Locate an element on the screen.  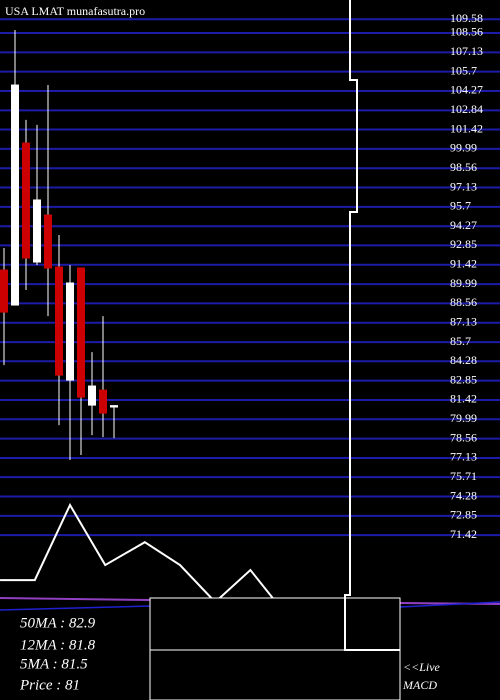
y-tick-label: 72.85 is located at coordinates (463, 515).